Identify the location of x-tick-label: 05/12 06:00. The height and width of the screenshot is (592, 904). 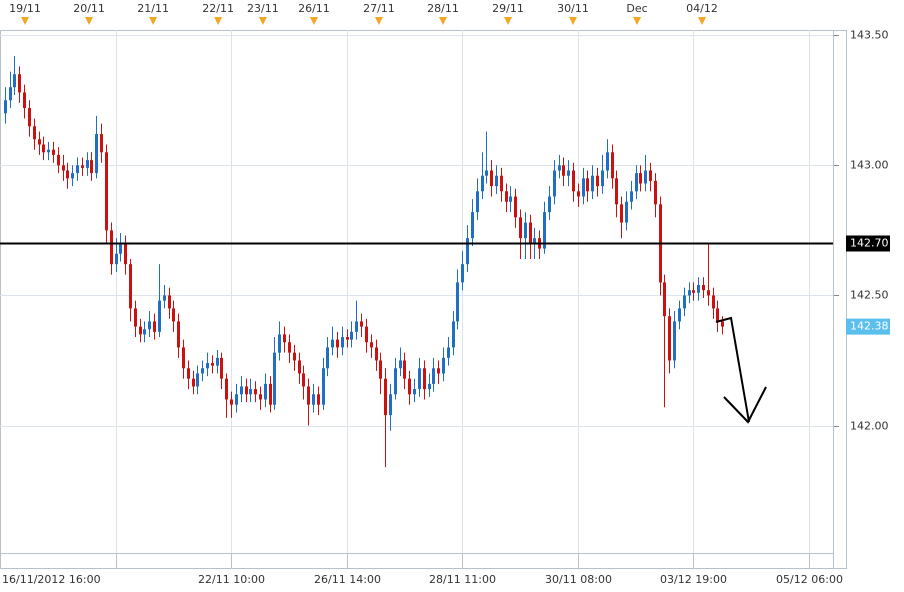
(809, 579).